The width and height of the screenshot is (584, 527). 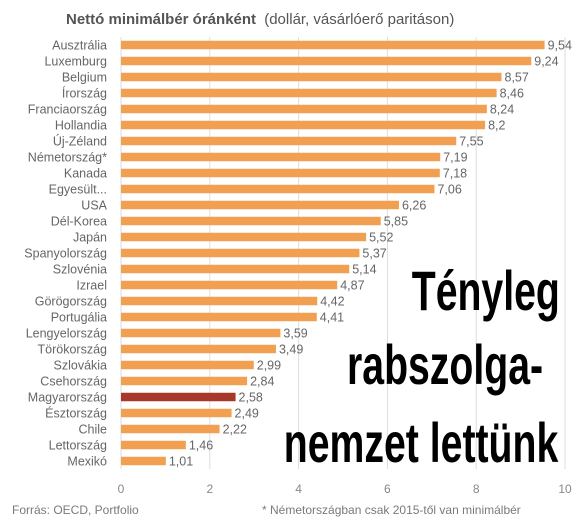 I want to click on overlay-text-line-2: rabszolga-, so click(x=445, y=364).